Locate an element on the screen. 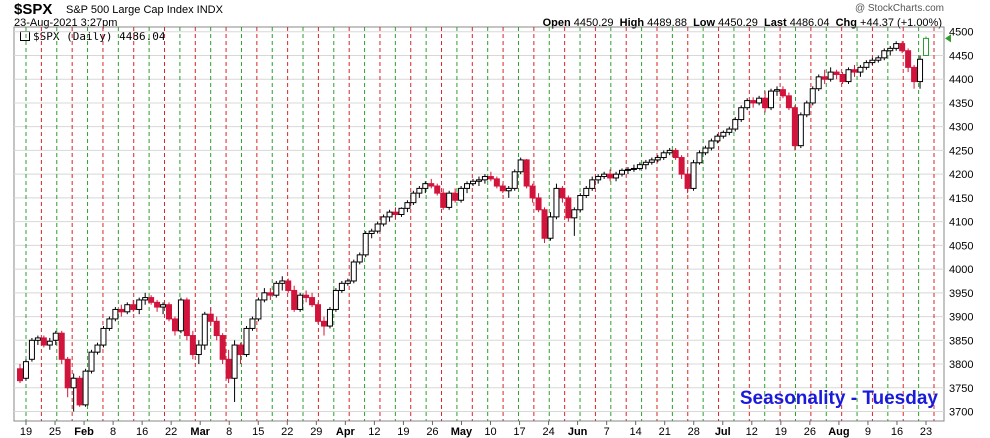 This screenshot has height=438, width=990. x-tick-label: 26 is located at coordinates (810, 432).